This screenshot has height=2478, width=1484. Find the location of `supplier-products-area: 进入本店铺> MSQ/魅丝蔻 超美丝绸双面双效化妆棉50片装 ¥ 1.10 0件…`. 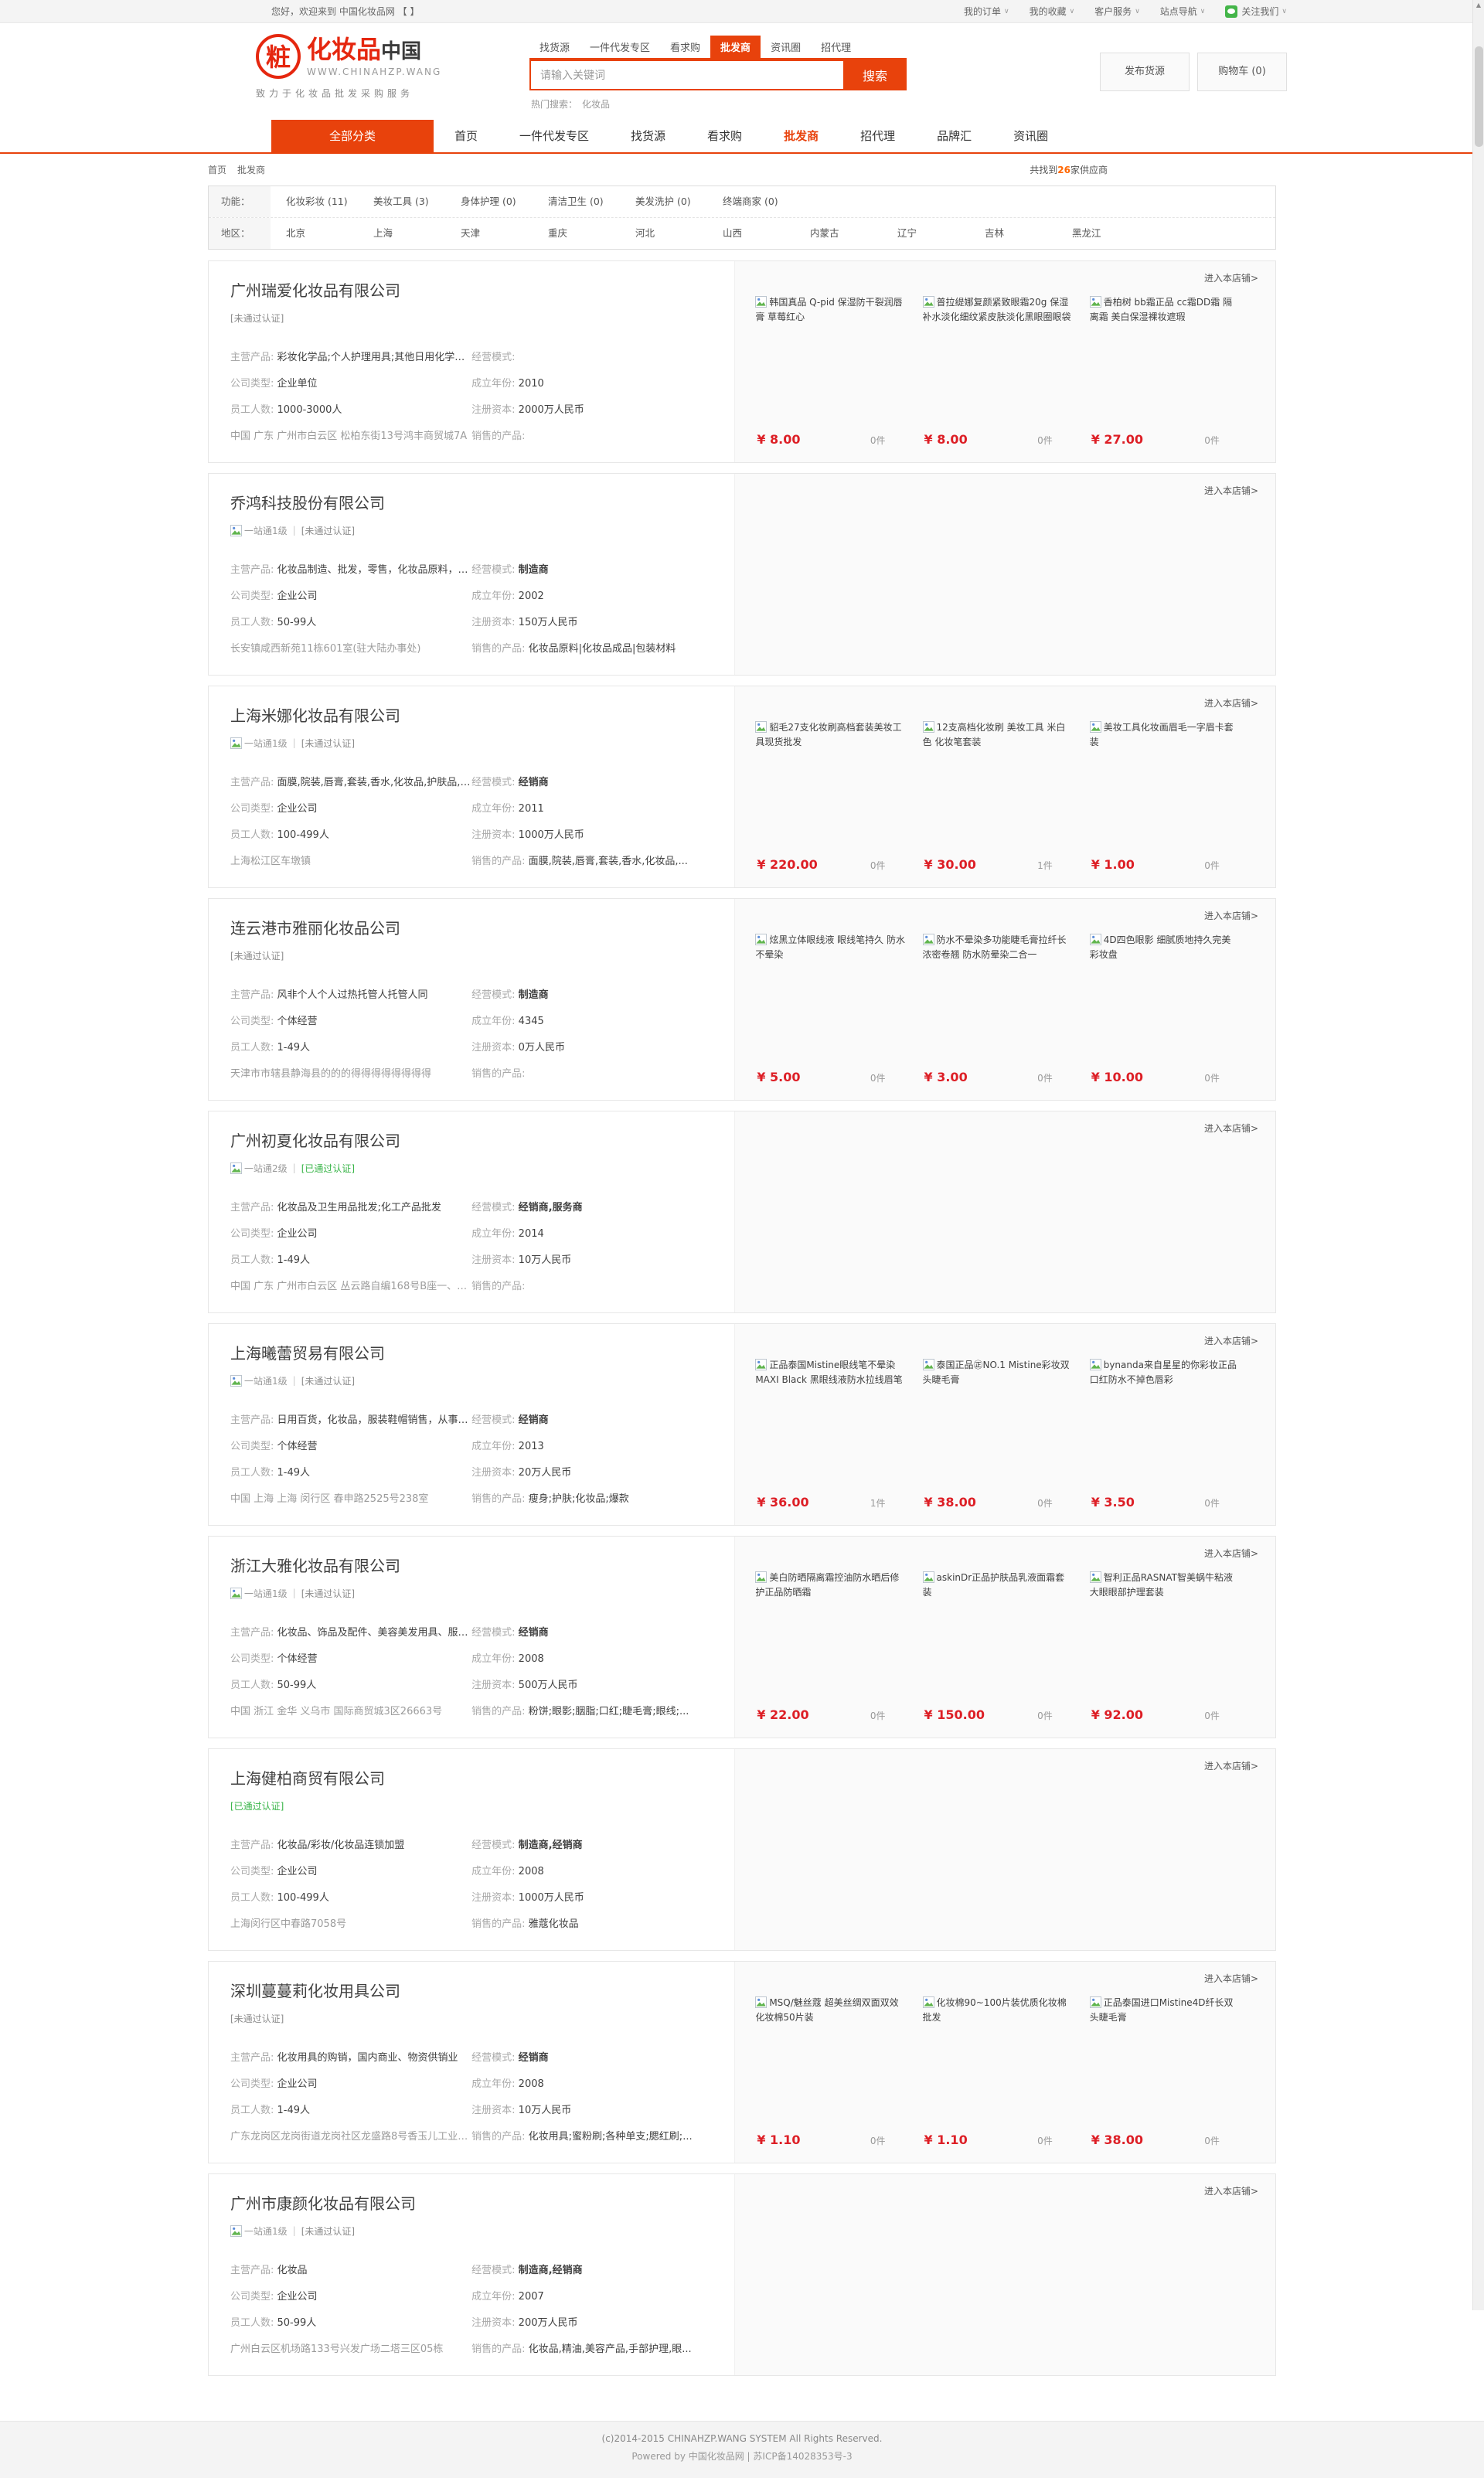

supplier-products-area: 进入本店铺> MSQ/魅丝蔻 超美丝绸双面双效化妆棉50片装 ¥ 1.10 0件… is located at coordinates (1004, 2062).